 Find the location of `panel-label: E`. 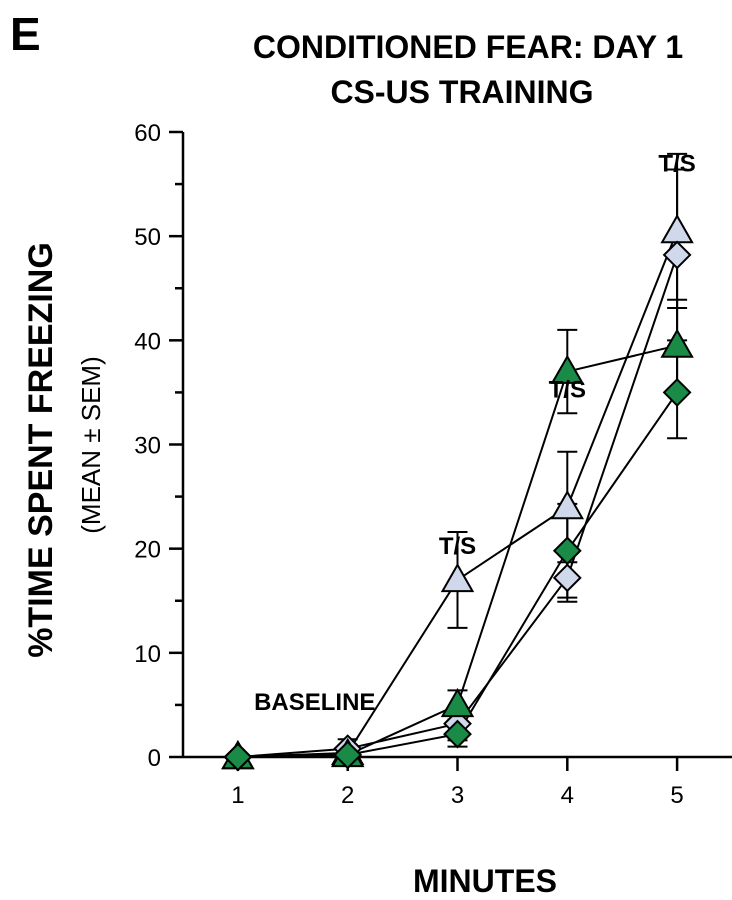

panel-label: E is located at coordinates (25, 34).